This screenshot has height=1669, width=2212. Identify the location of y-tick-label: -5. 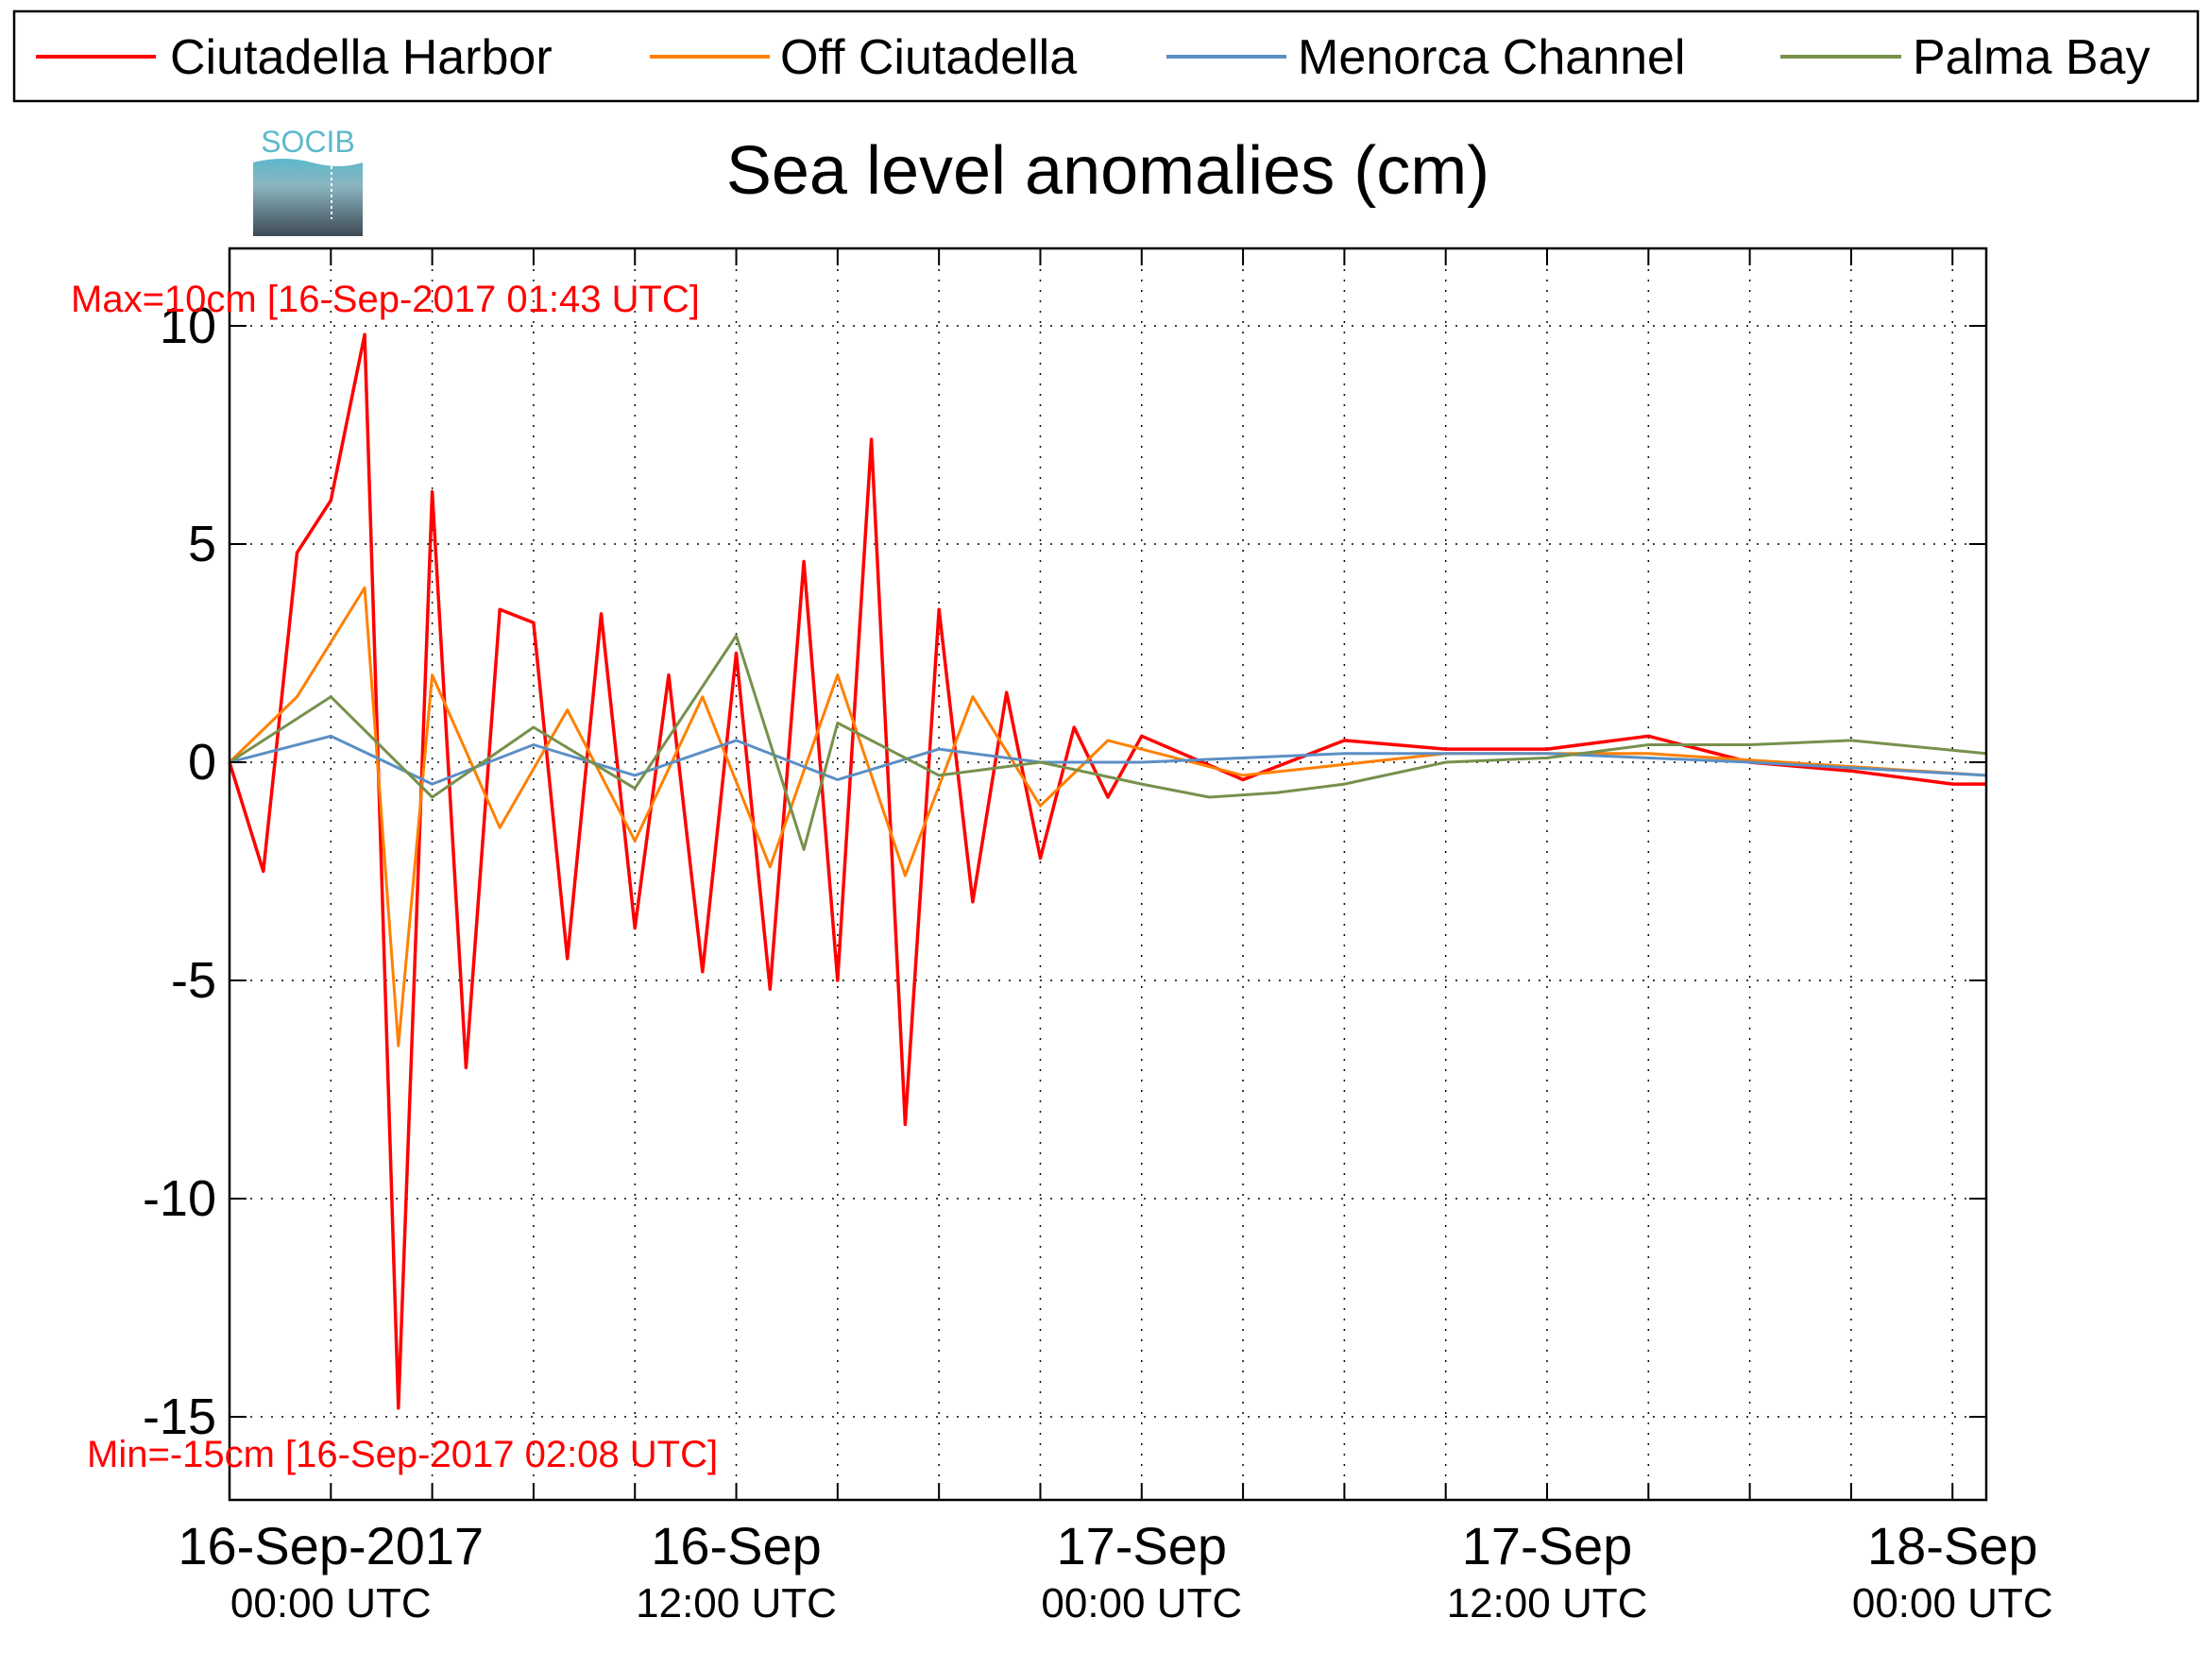
(193, 981).